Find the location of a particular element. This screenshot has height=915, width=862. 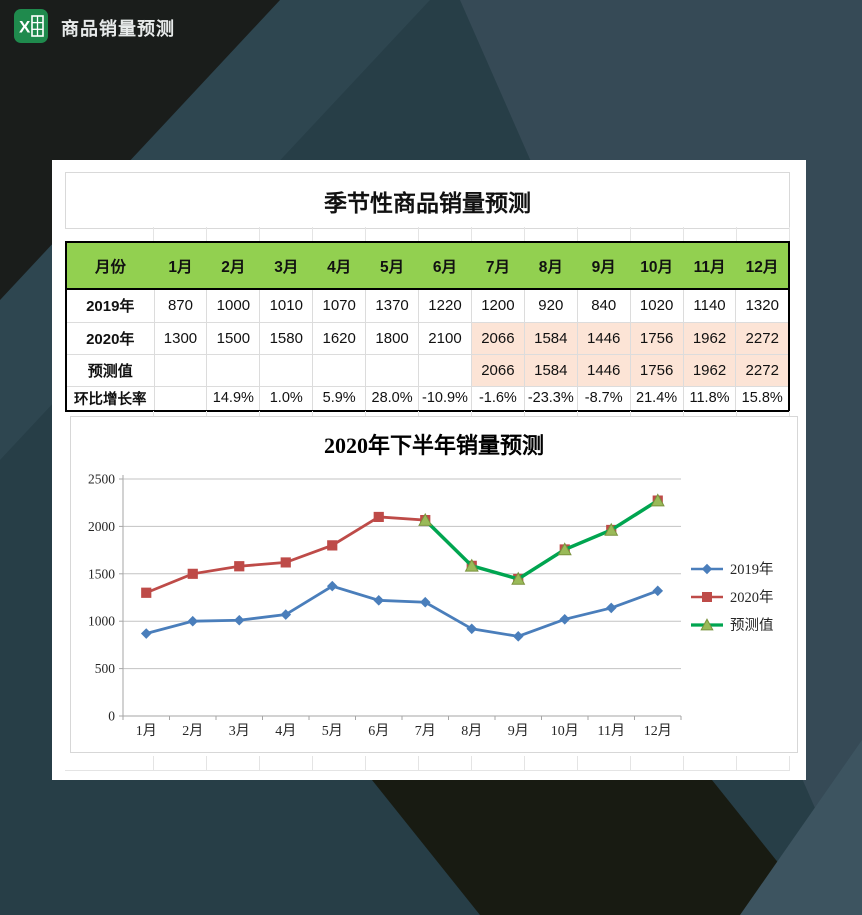

data-cell: 1070 is located at coordinates (339, 305).